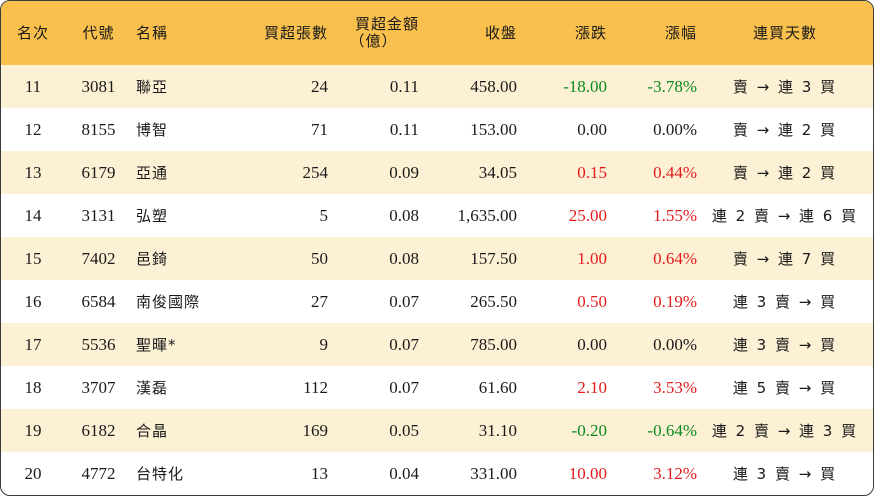 The height and width of the screenshot is (496, 874). Describe the element at coordinates (497, 430) in the screenshot. I see `cell-close: 31.10` at that location.